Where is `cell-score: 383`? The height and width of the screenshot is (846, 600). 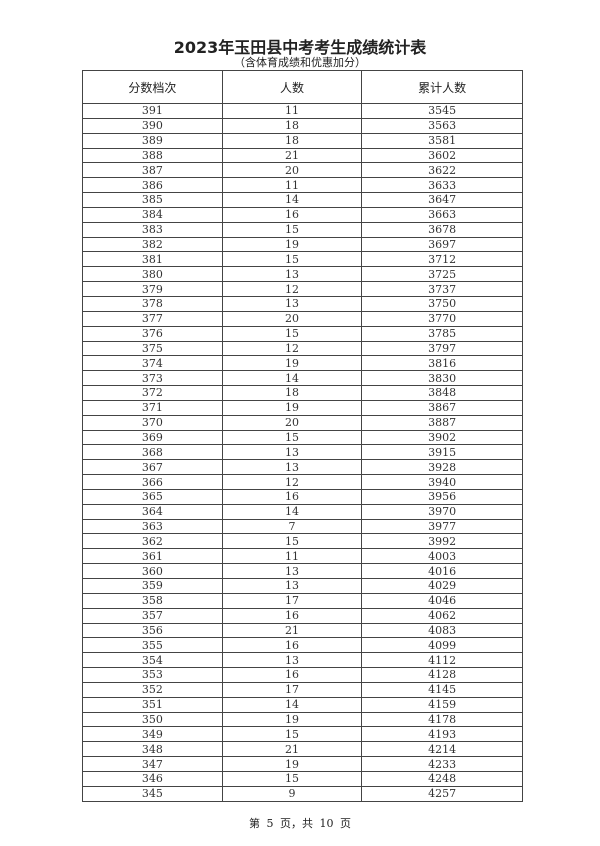
cell-score: 383 is located at coordinates (152, 229).